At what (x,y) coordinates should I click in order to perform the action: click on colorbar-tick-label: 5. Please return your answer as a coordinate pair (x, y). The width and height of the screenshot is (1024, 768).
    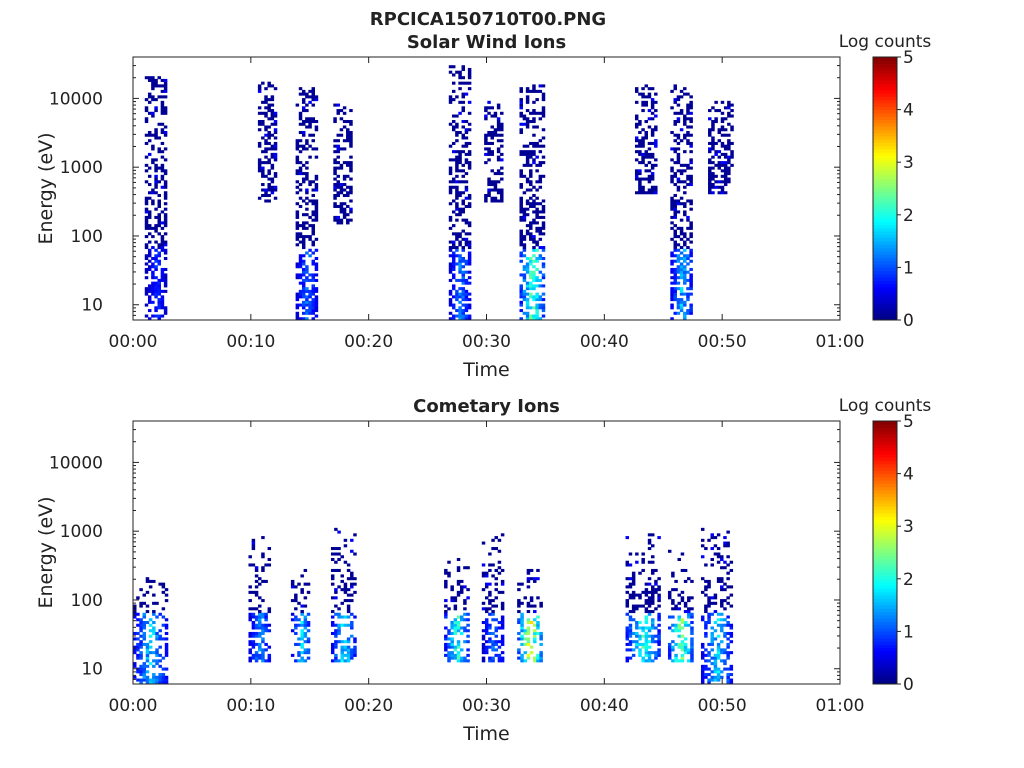
    Looking at the image, I should click on (908, 422).